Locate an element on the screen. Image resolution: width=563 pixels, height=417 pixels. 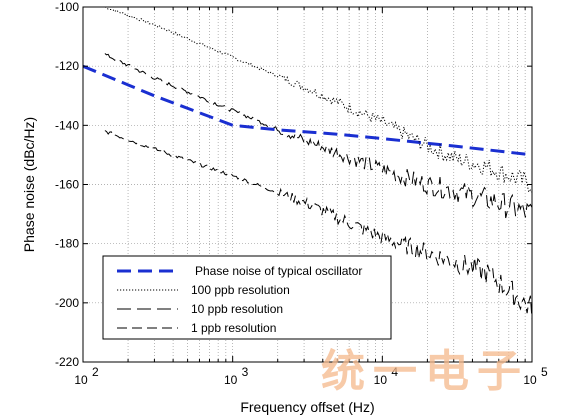
x-tick-exponent: 2 is located at coordinates (95, 372).